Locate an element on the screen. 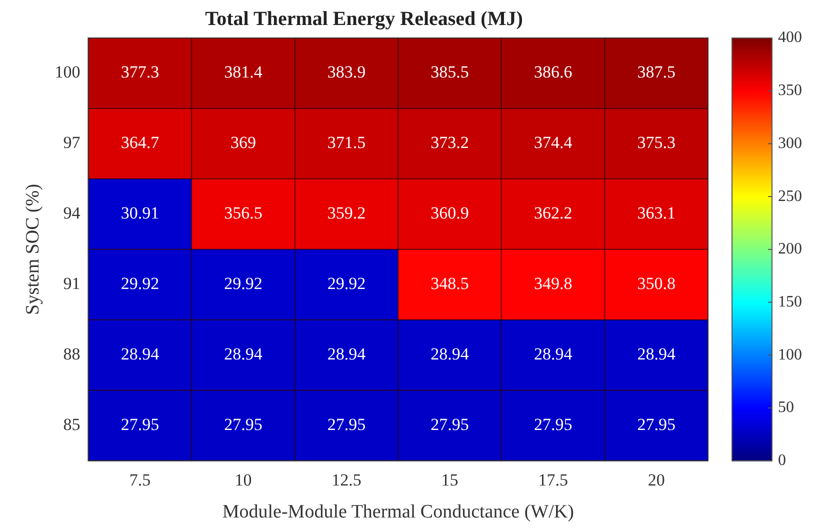 This screenshot has width=816, height=528. x-tick-label: 12.5 is located at coordinates (347, 480).